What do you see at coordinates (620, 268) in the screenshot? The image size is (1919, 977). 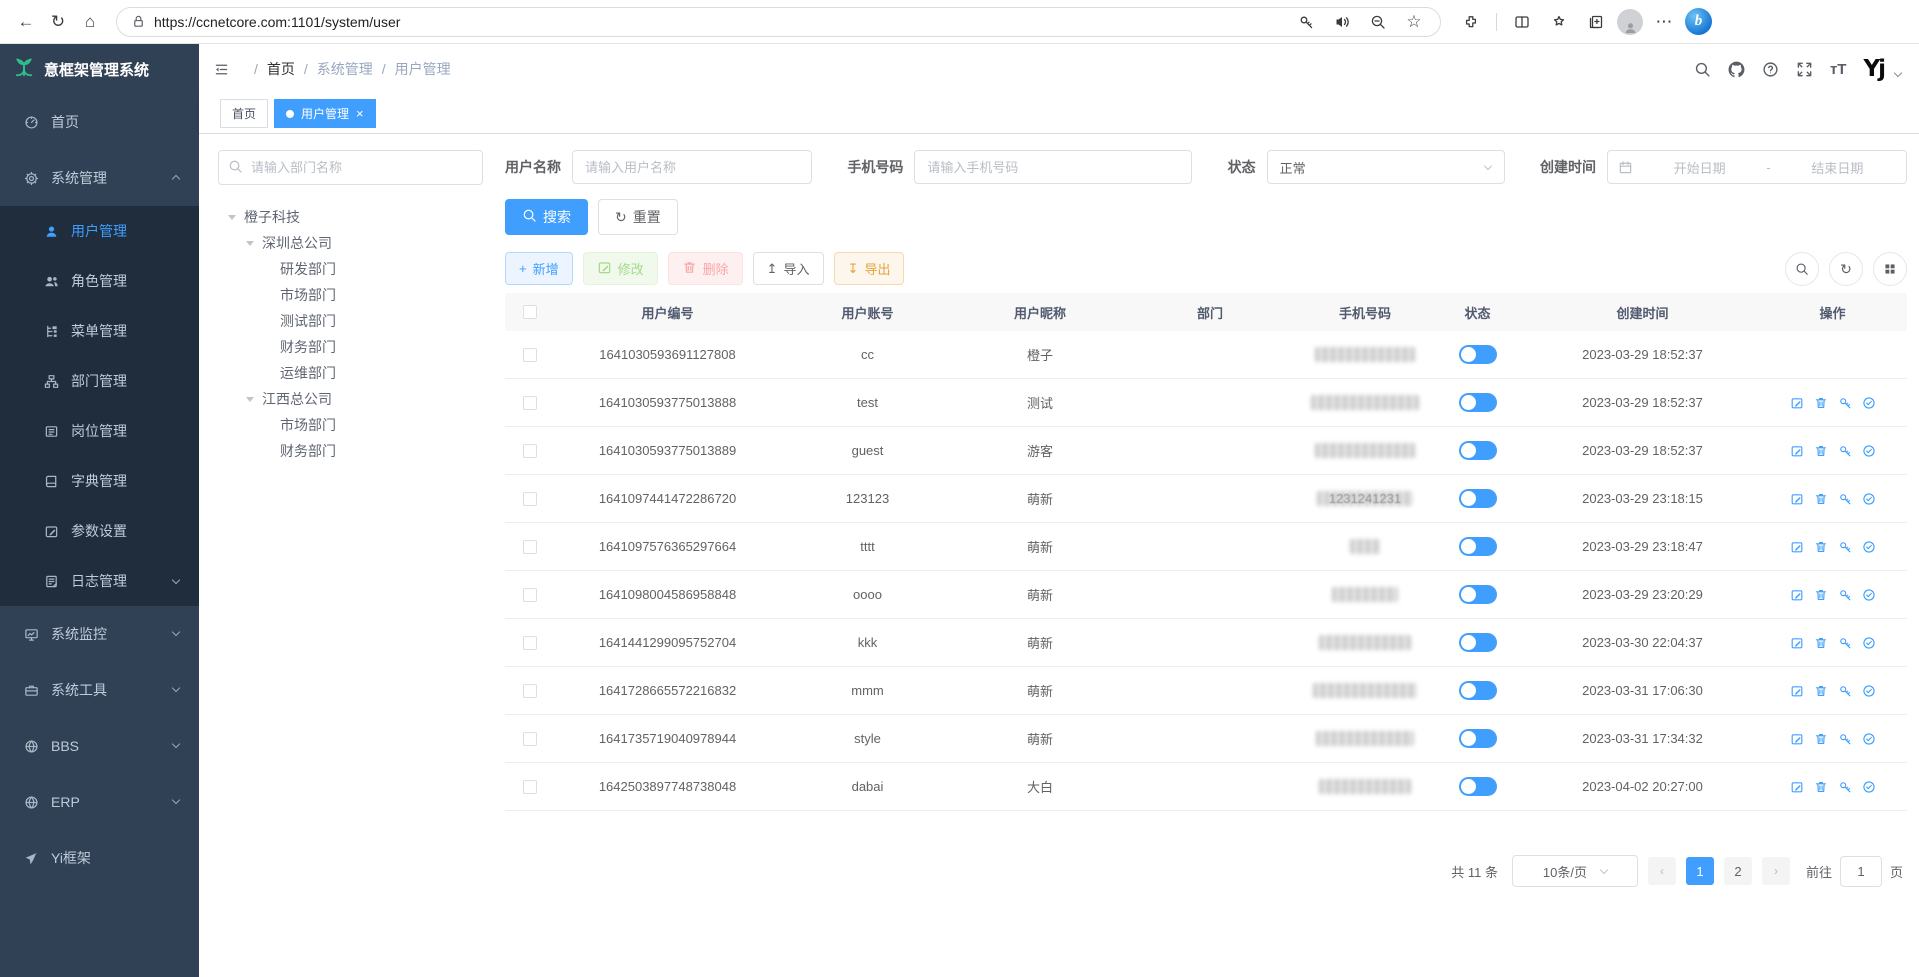 I see `modify-button: 修改` at bounding box center [620, 268].